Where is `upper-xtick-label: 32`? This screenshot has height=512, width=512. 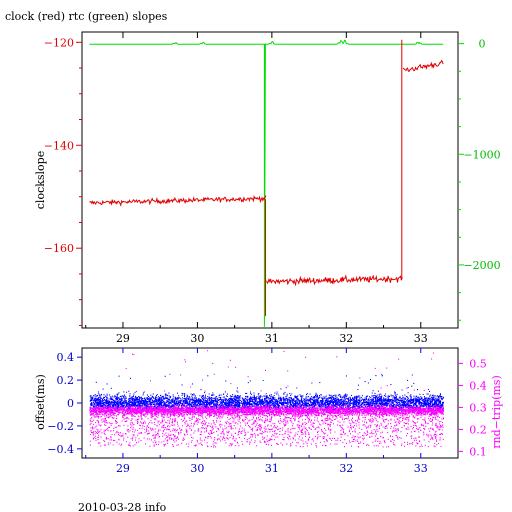
upper-xtick-label: 32 is located at coordinates (346, 338).